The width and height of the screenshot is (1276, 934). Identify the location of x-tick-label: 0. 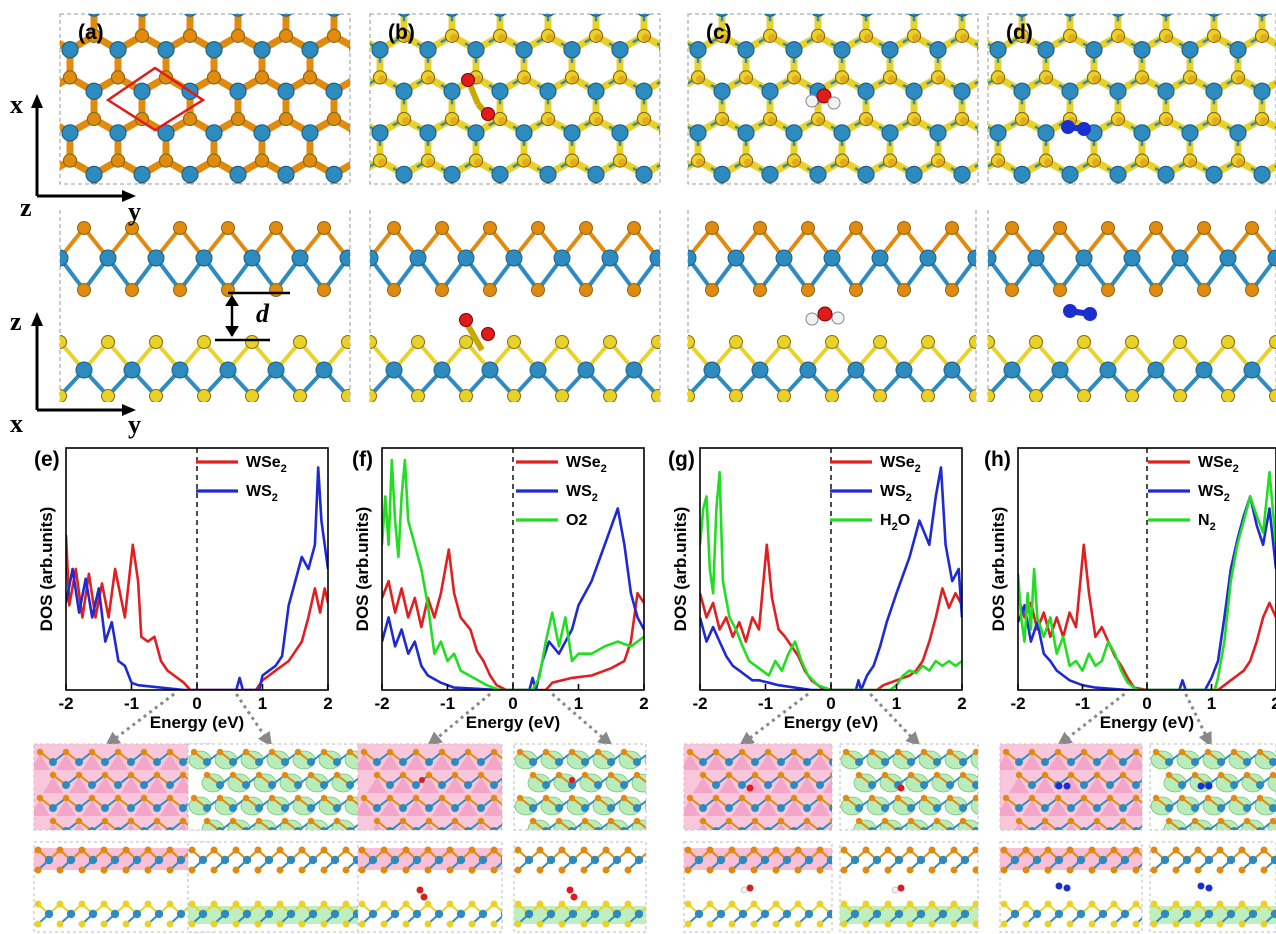
(830, 703).